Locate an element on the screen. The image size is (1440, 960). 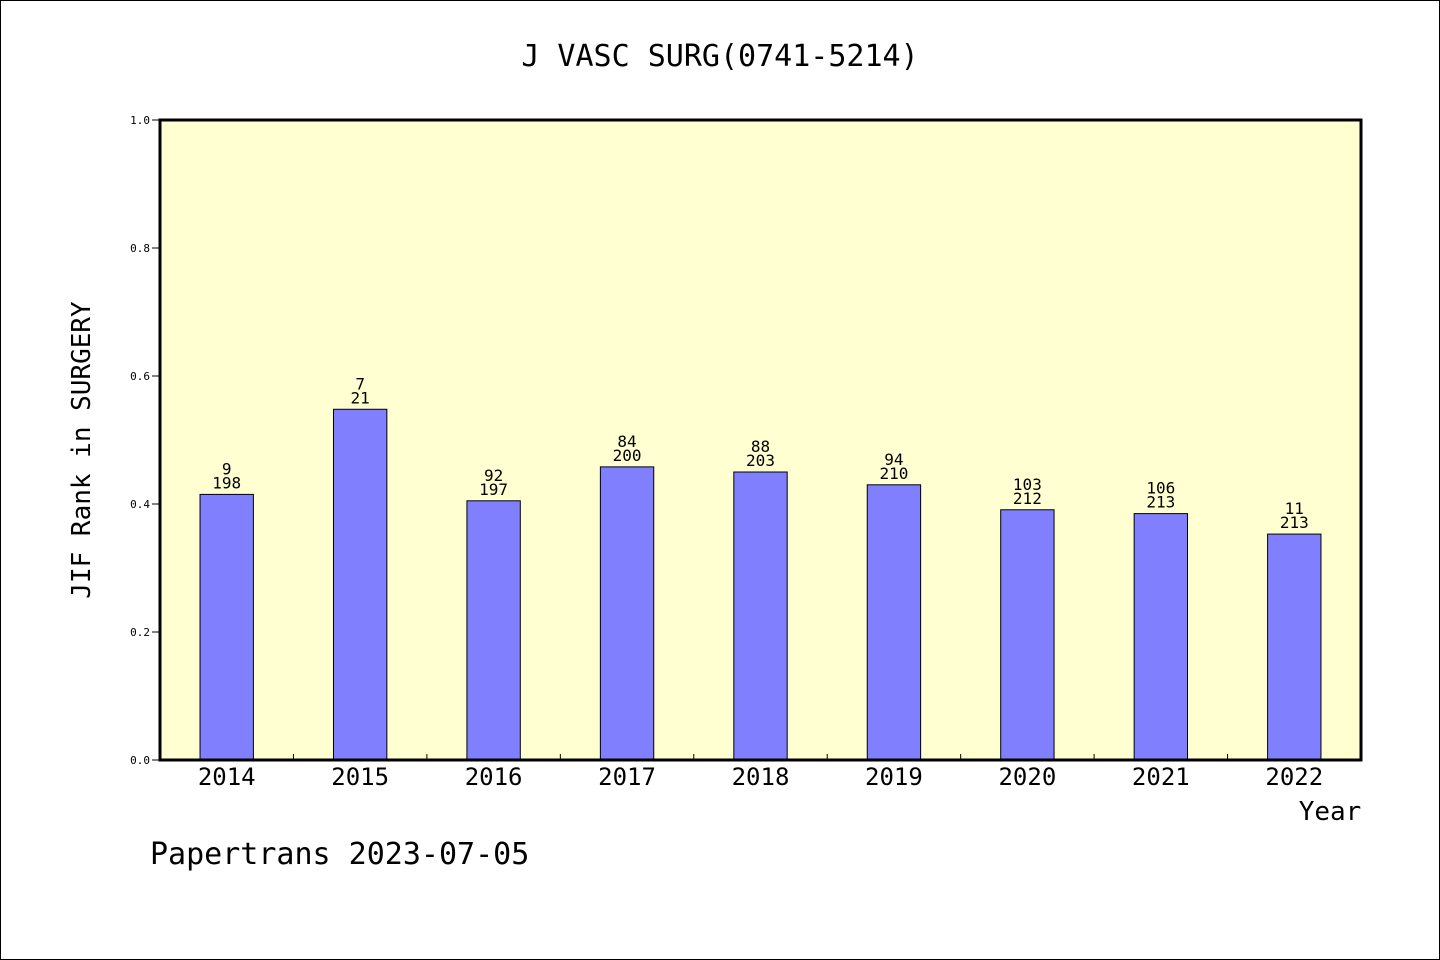
bar-label-bottom-2015: 21 is located at coordinates (360, 397).